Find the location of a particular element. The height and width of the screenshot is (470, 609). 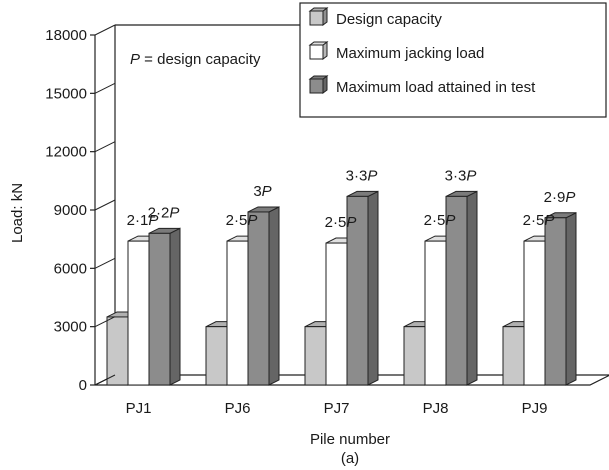

data-label: 3P is located at coordinates (262, 191).